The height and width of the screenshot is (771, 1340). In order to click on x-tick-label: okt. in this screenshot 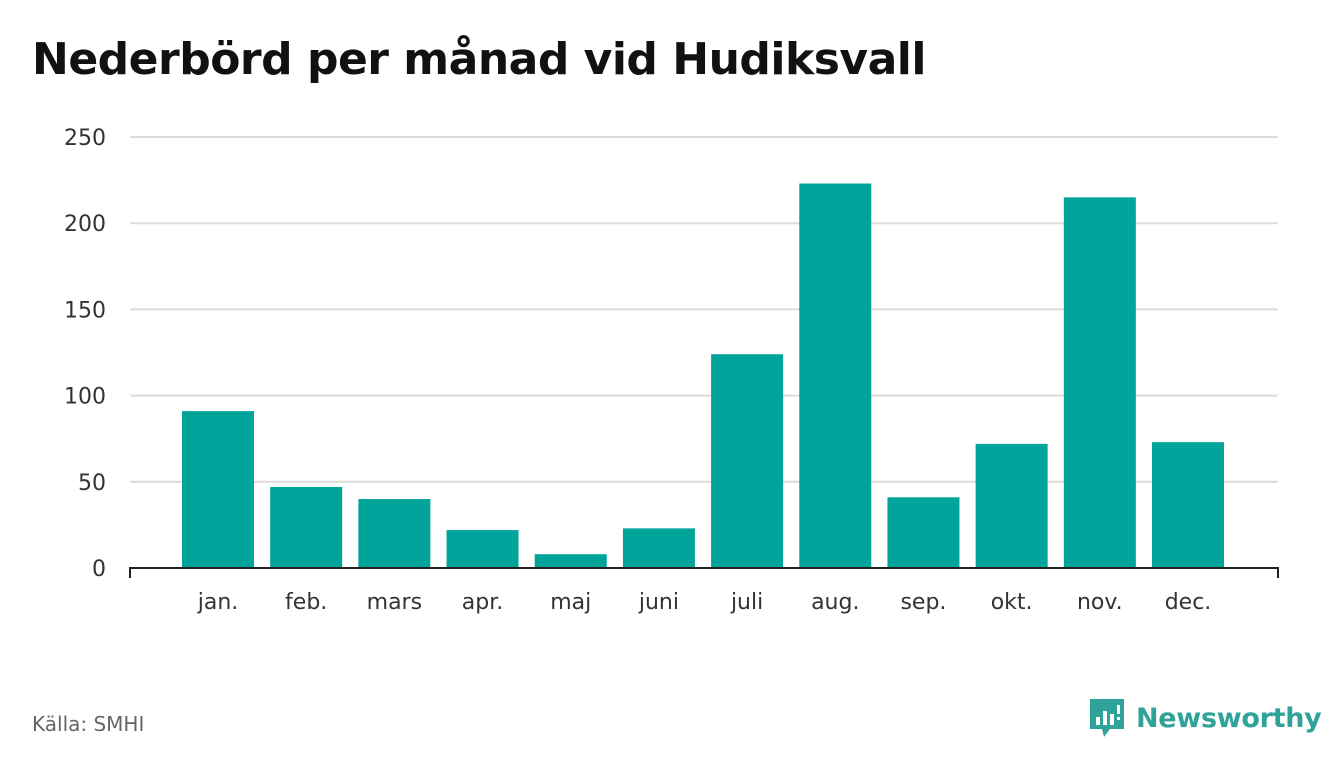, I will do `click(1012, 602)`.